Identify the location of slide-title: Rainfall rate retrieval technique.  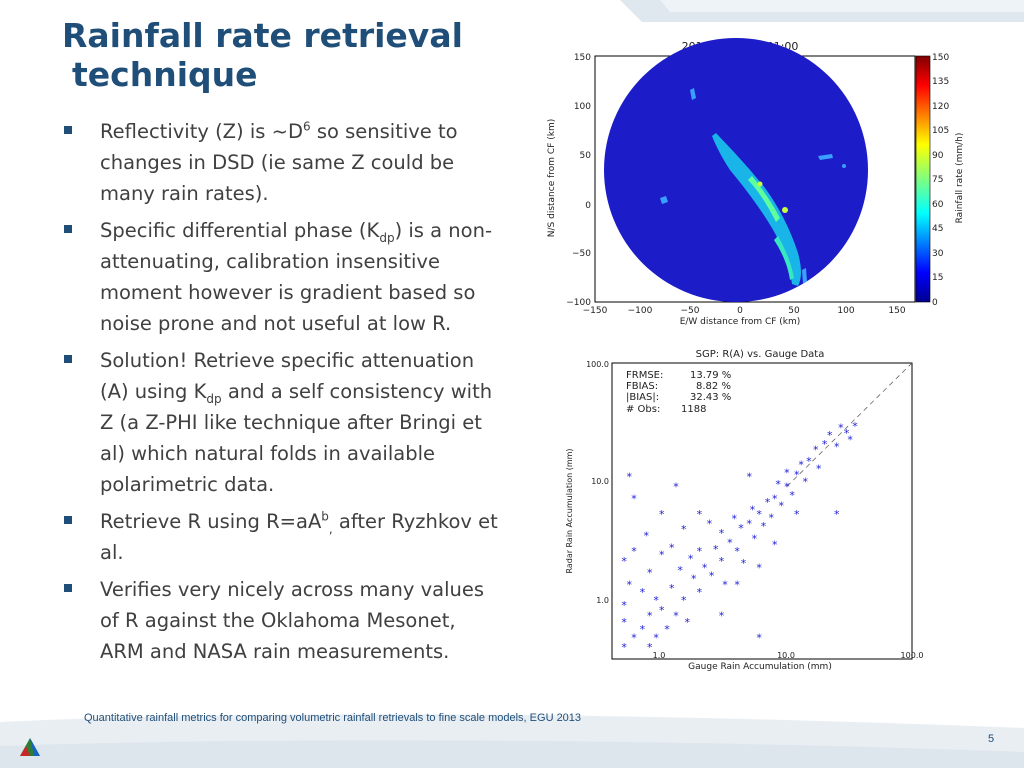
(292, 55).